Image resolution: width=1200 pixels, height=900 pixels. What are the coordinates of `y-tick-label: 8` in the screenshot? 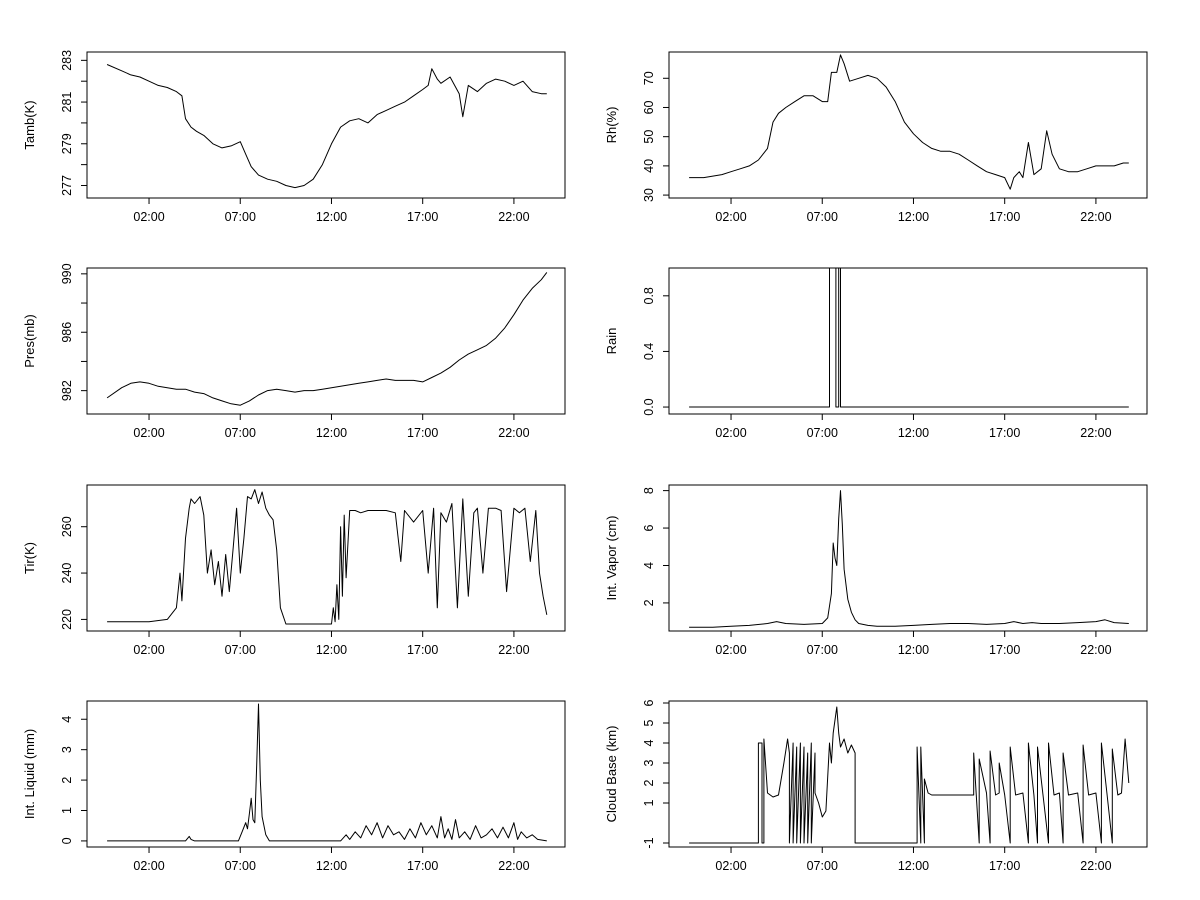 It's located at (649, 490).